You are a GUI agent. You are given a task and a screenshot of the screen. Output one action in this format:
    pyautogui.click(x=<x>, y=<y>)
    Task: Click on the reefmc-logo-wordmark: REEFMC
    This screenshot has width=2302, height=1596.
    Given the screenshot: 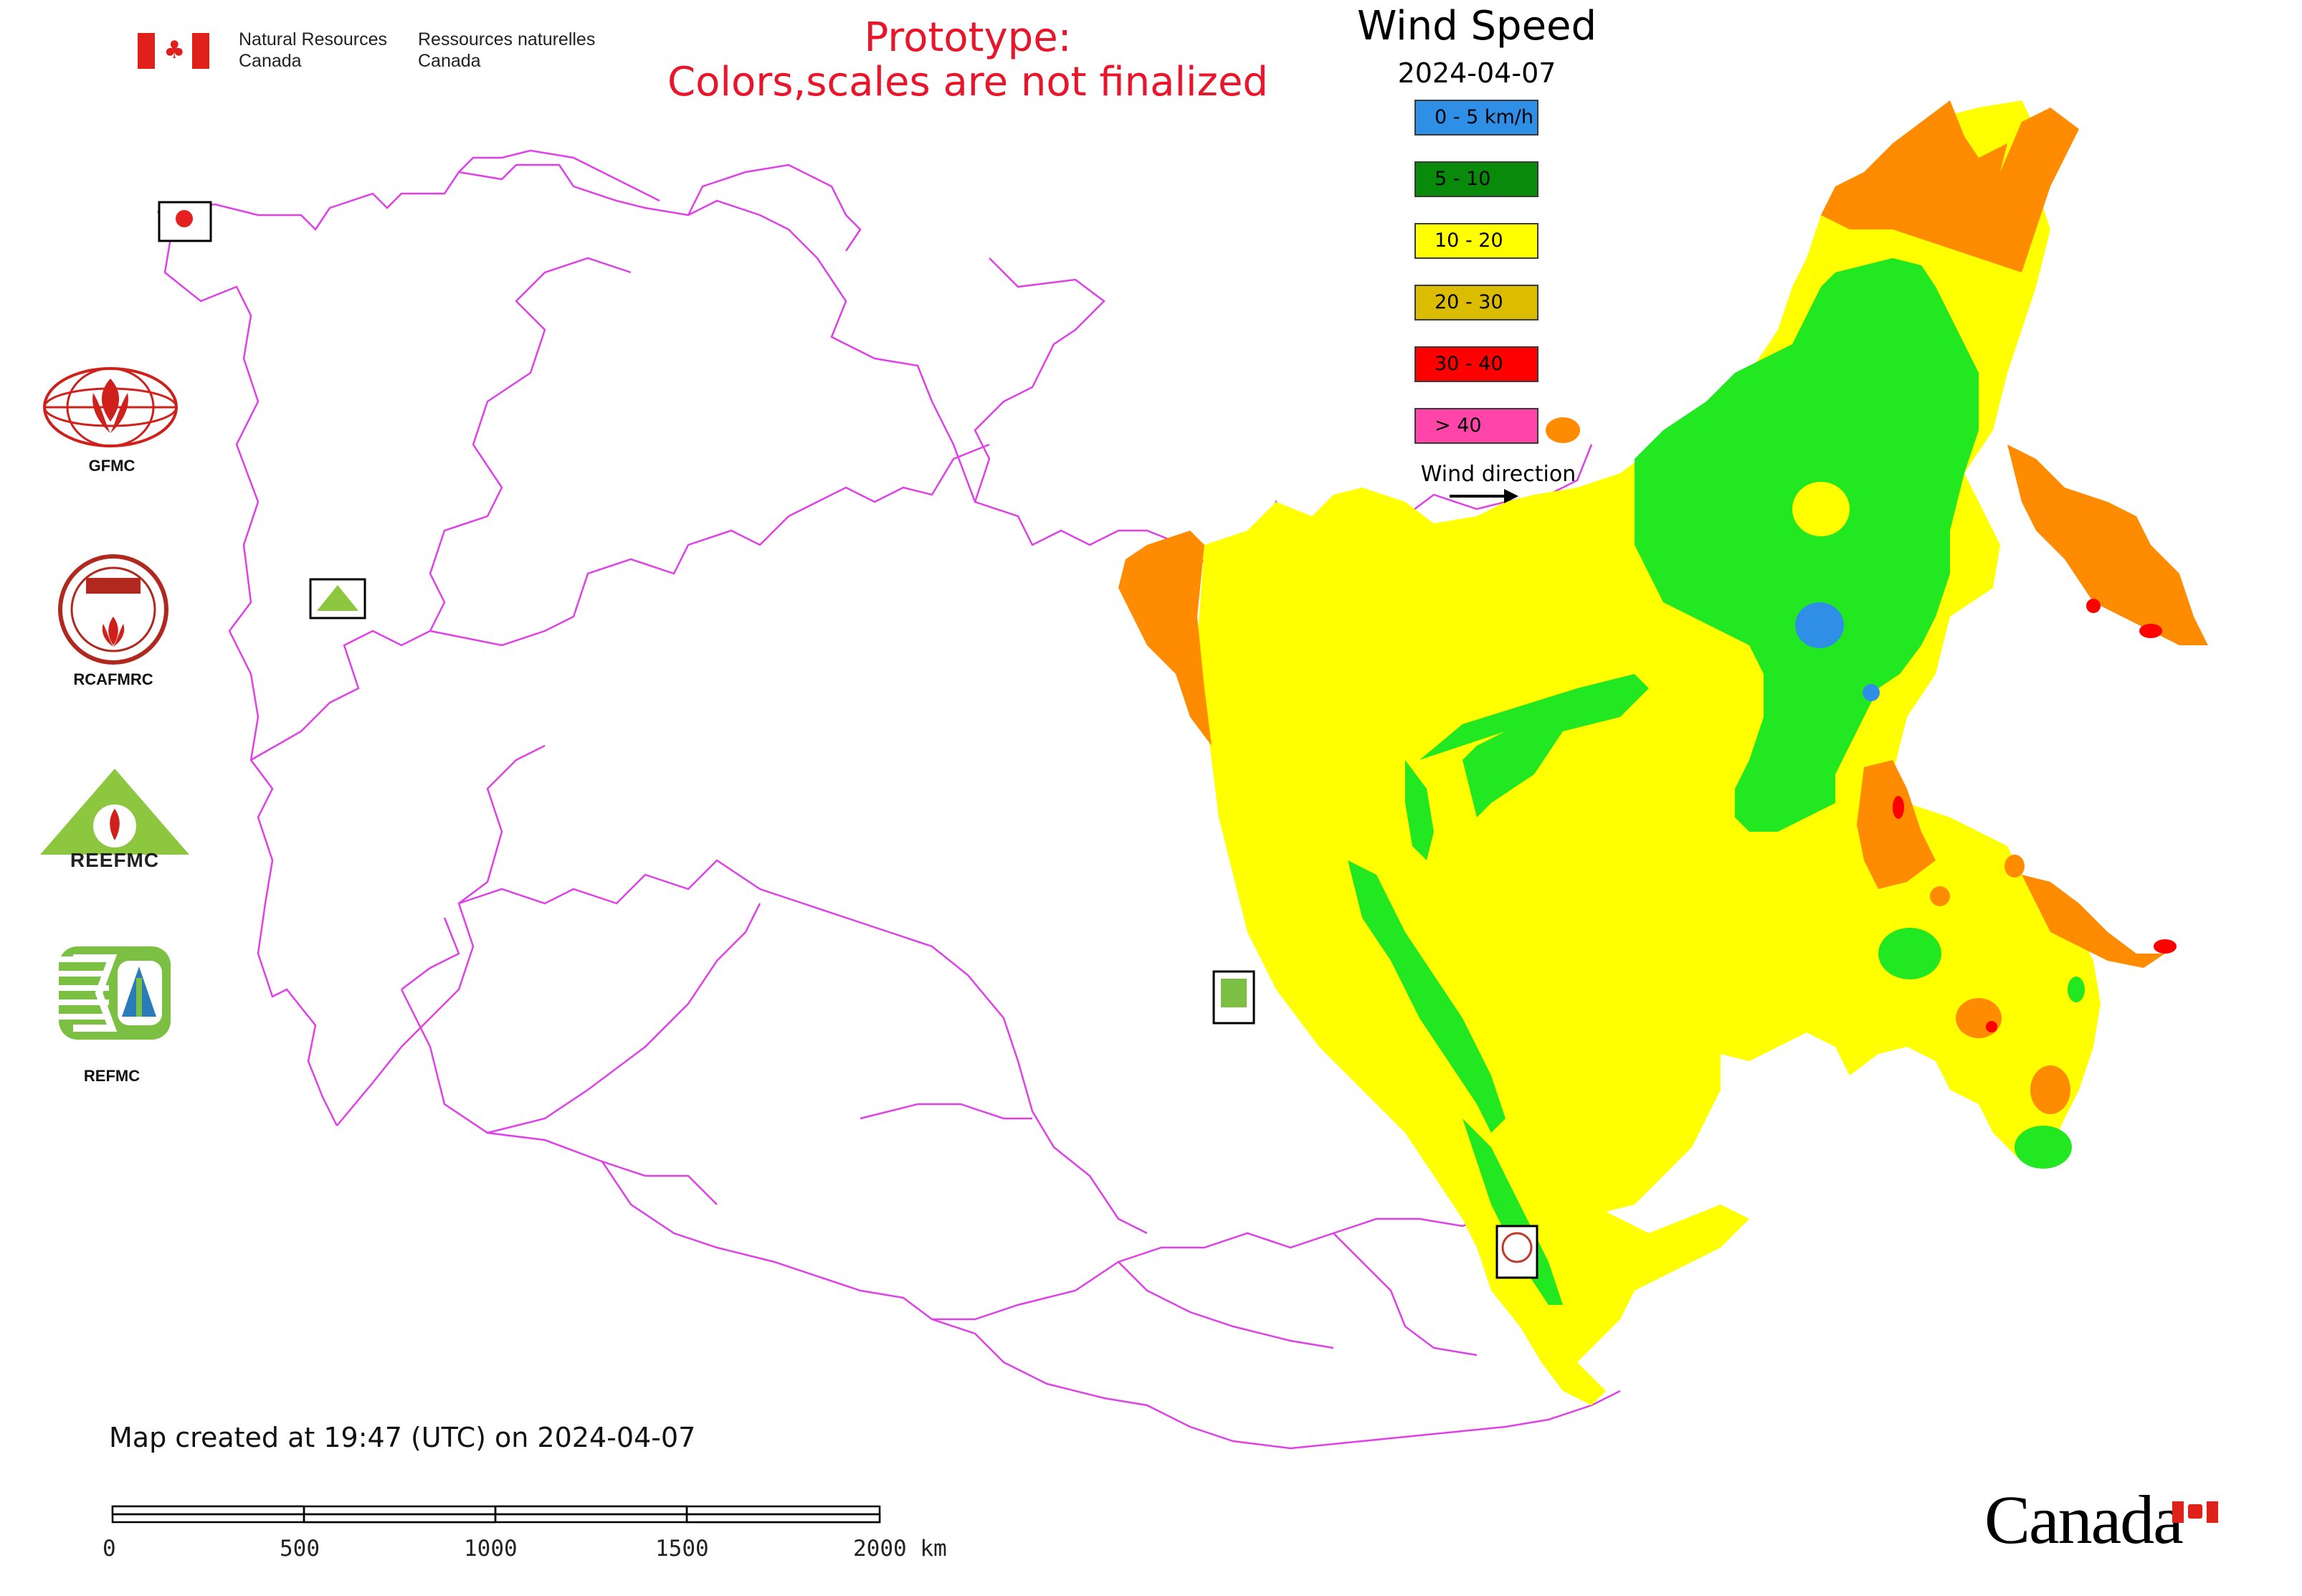 What is the action you would take?
    pyautogui.click(x=115, y=860)
    